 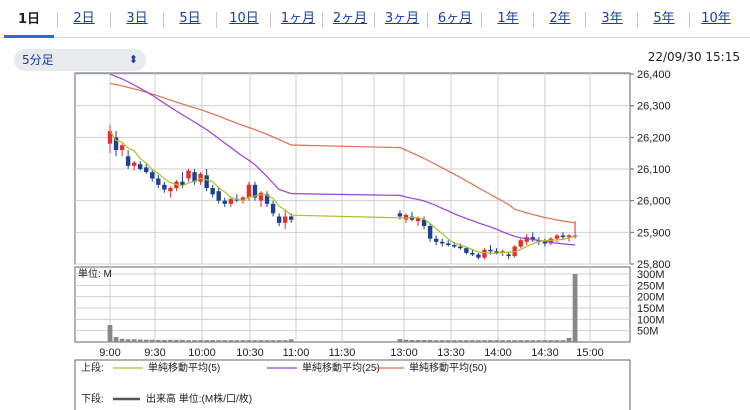 What do you see at coordinates (664, 18) in the screenshot?
I see `tab-13: 5年` at bounding box center [664, 18].